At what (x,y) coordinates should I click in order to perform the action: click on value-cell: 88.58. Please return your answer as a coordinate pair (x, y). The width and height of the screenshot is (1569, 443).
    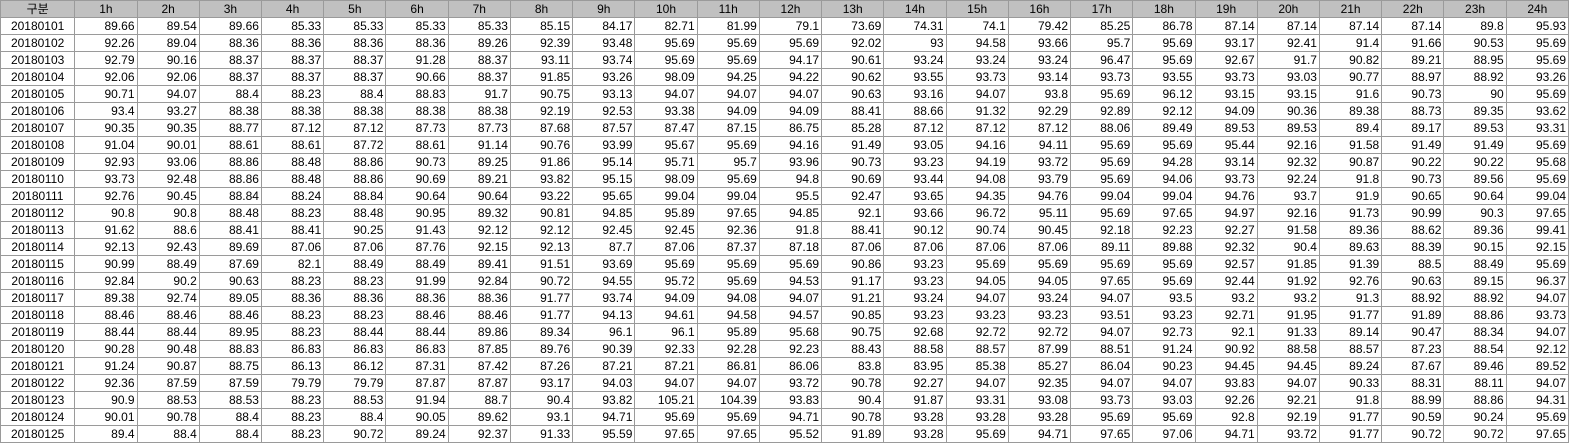
    Looking at the image, I should click on (1288, 349).